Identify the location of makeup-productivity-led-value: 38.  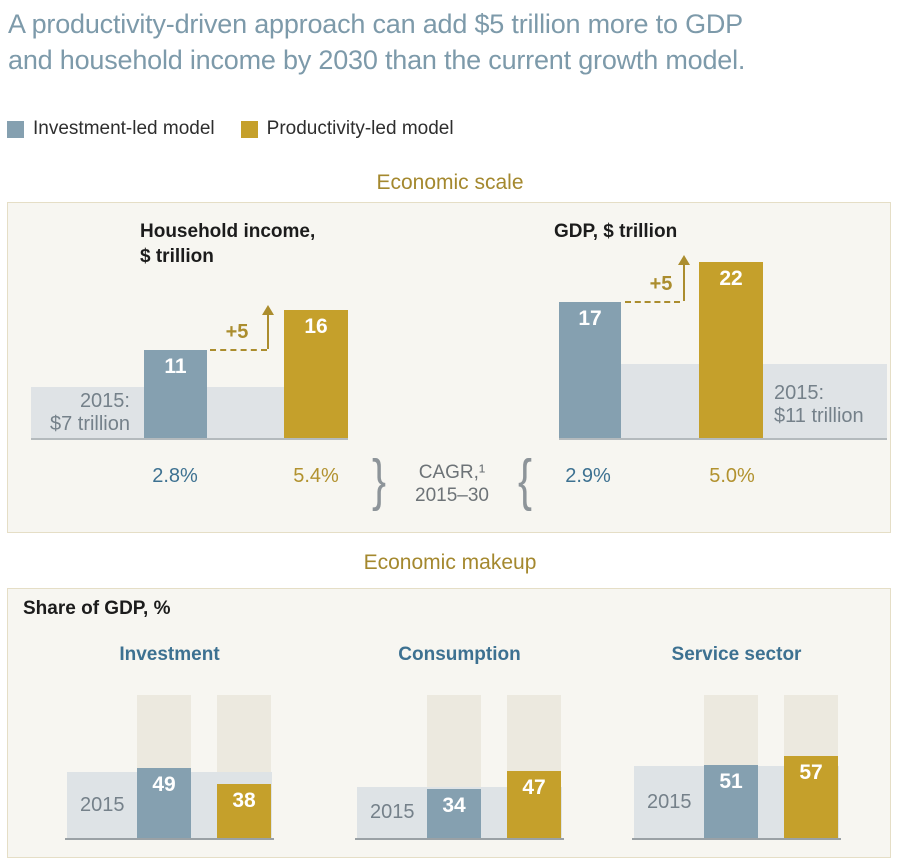
(244, 800).